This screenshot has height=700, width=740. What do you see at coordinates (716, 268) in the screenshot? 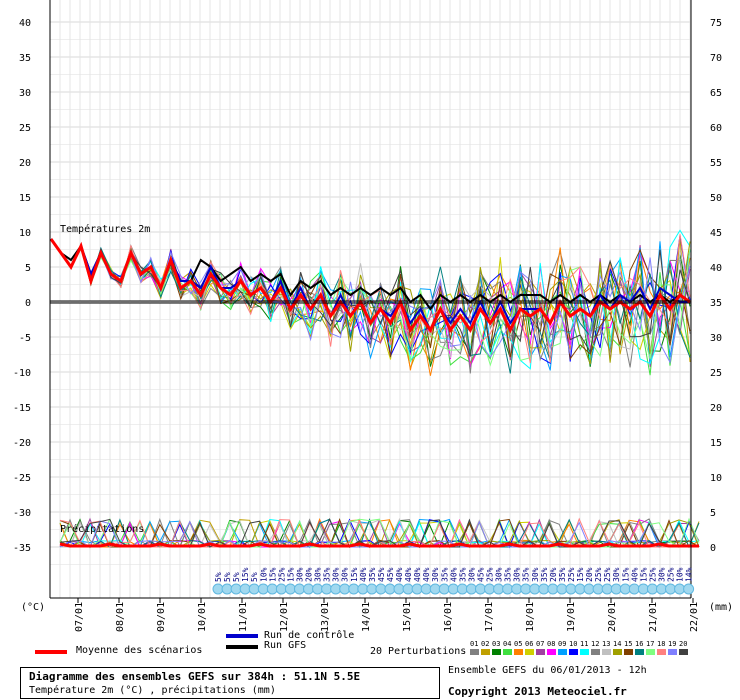
I see `right-tick-label: 40` at bounding box center [716, 268].